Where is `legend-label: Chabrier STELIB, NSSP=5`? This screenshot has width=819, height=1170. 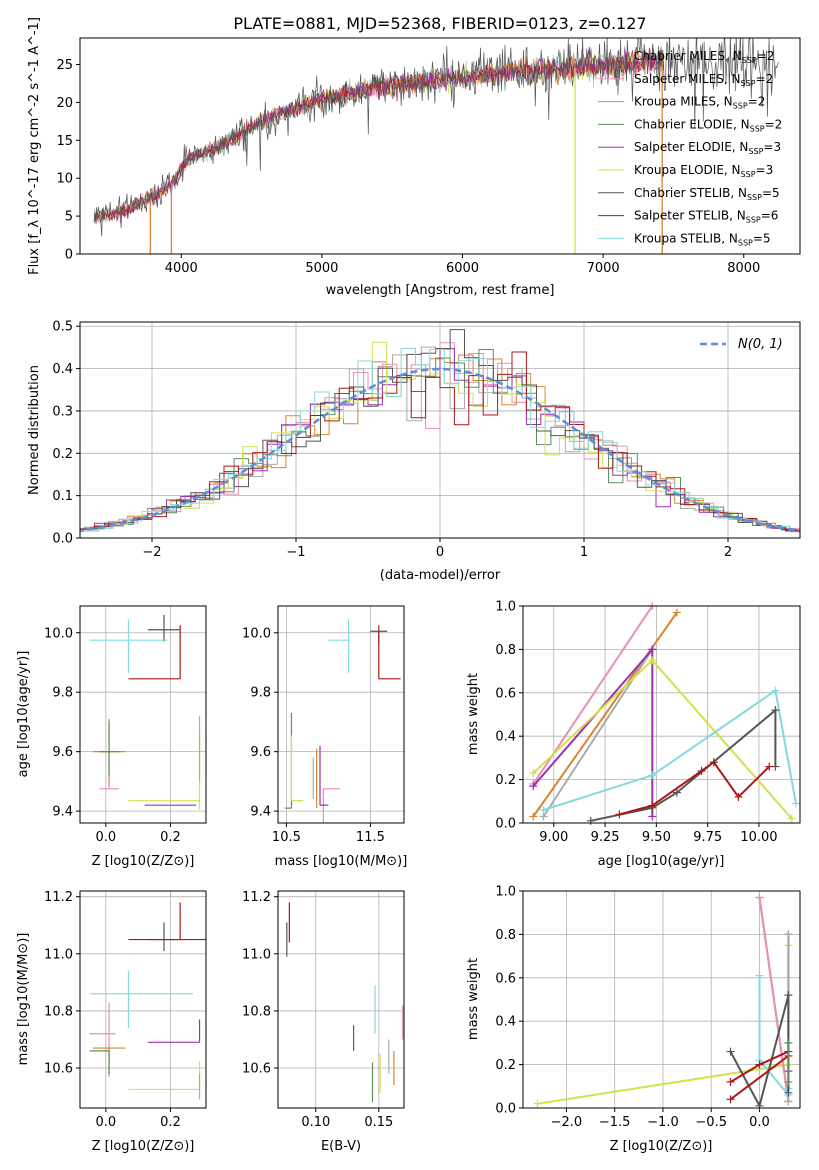
legend-label: Chabrier STELIB, NSSP=5 is located at coordinates (707, 194).